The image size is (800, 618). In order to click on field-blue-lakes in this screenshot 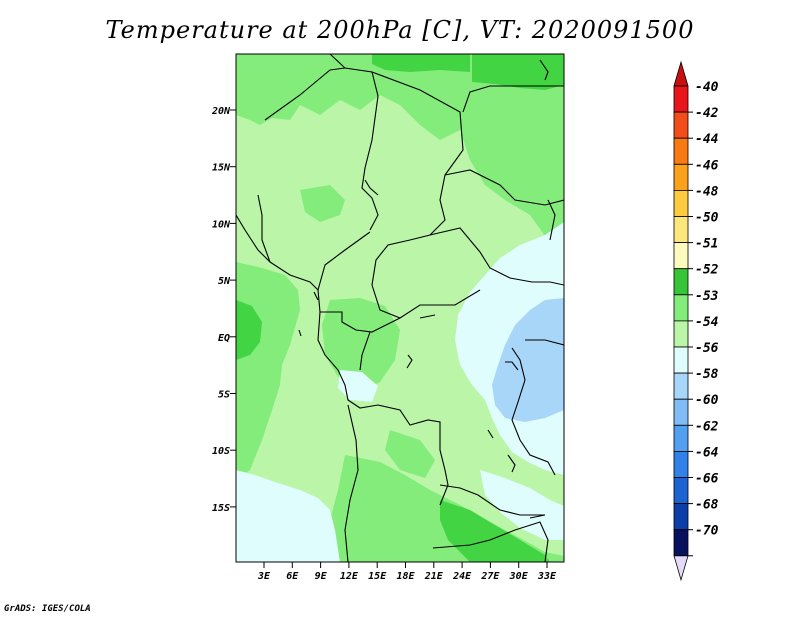, I will do `click(528, 360)`.